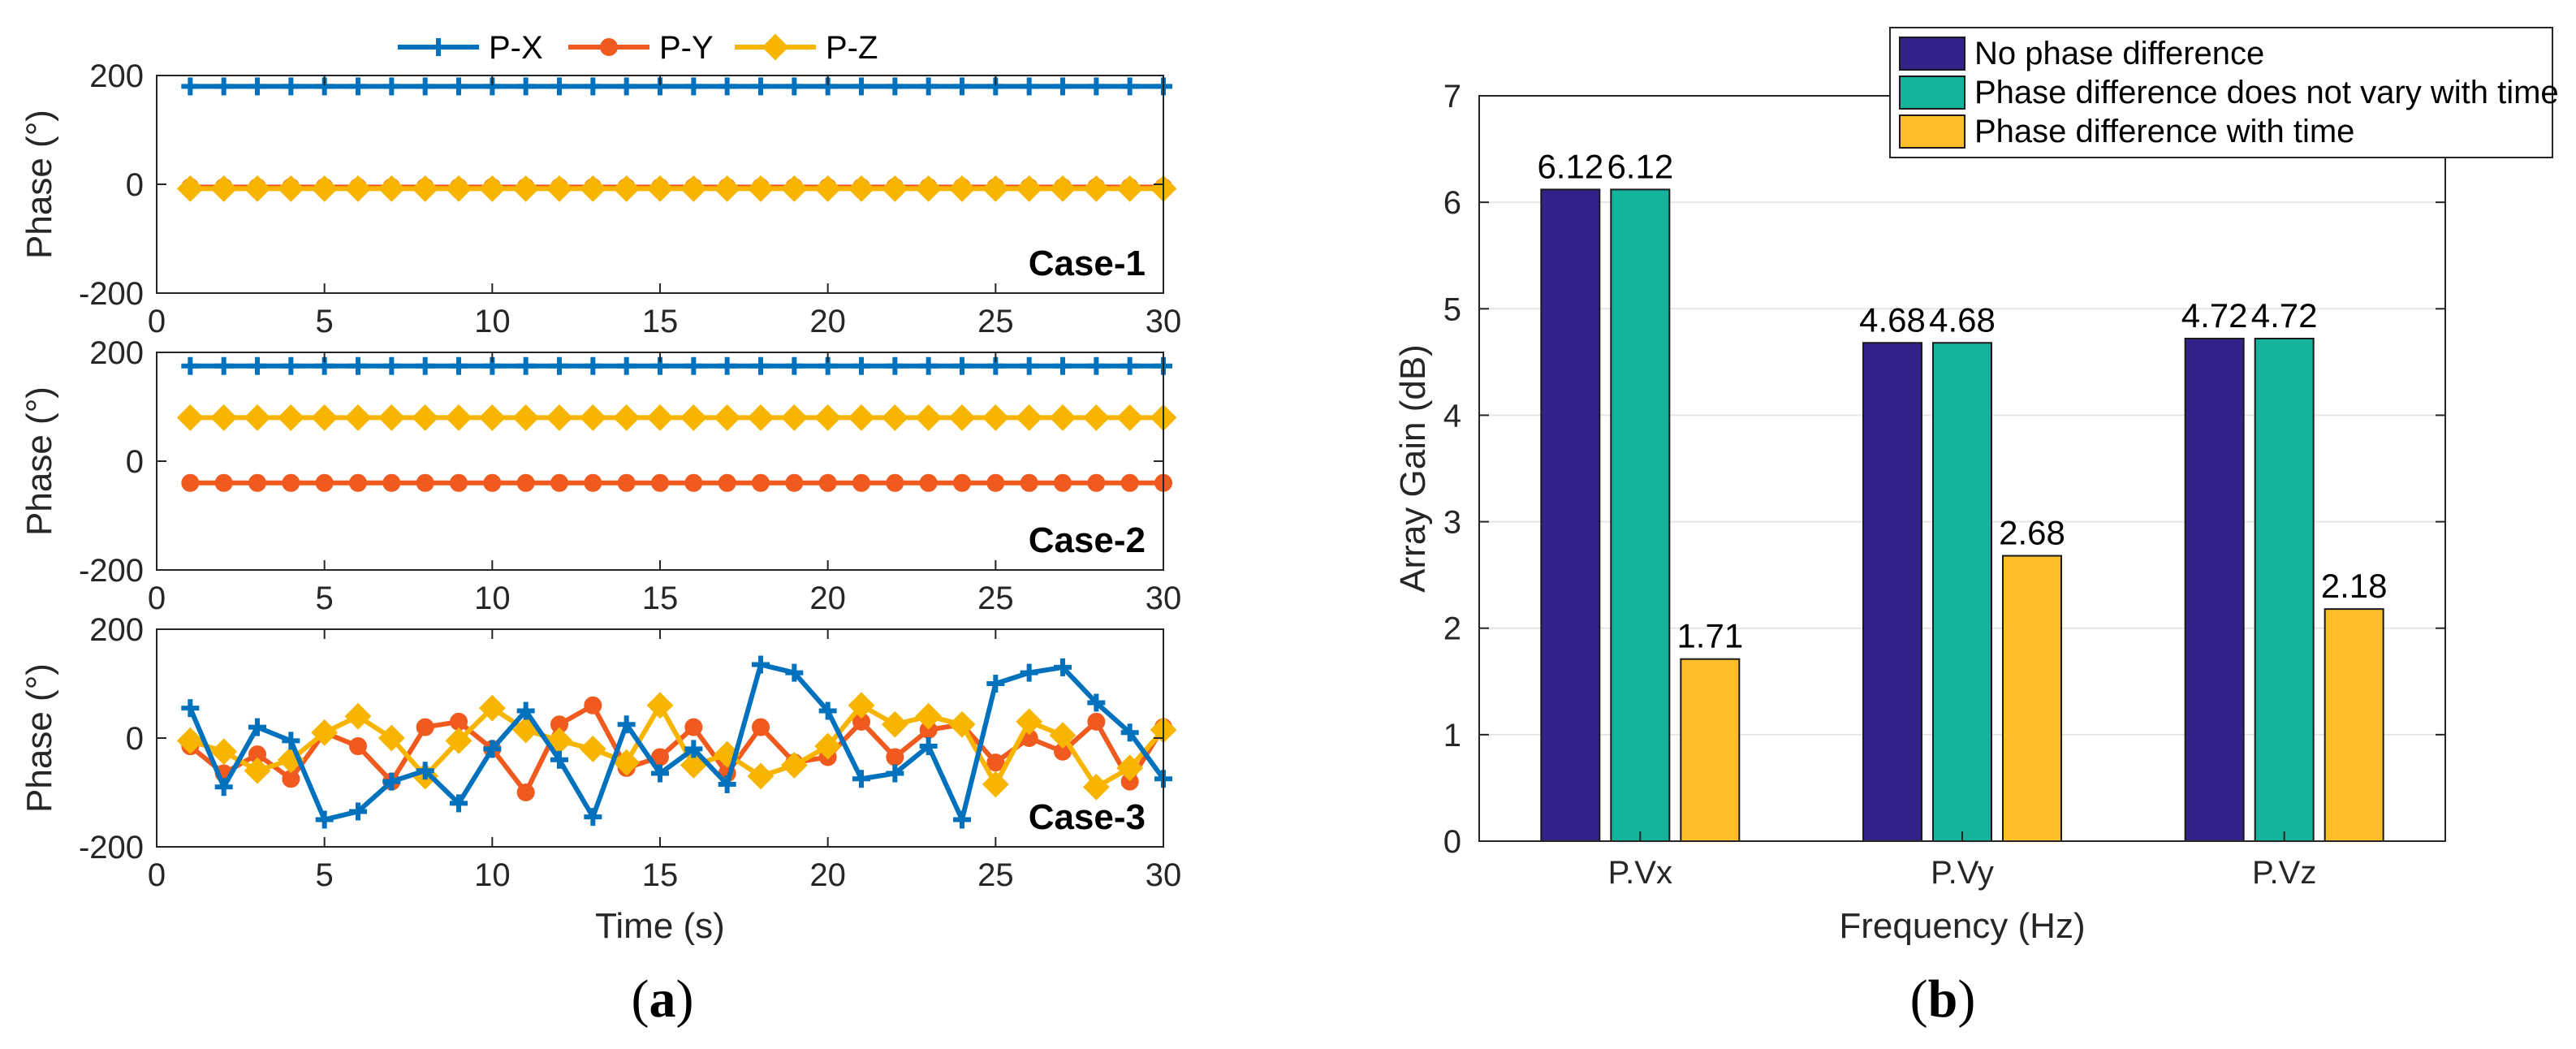  I want to click on x-tick-label: 5, so click(325, 875).